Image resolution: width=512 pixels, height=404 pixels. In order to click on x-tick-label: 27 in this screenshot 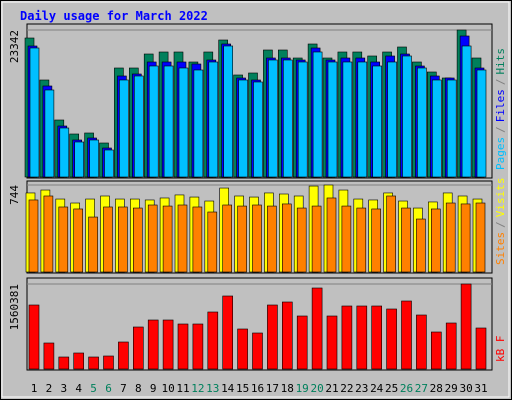, I will do `click(421, 388)`.